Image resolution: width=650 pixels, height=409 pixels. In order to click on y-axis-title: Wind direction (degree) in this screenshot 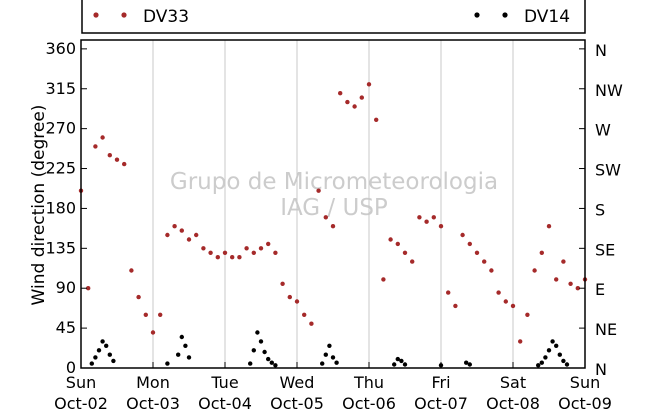, I will do `click(39, 205)`.